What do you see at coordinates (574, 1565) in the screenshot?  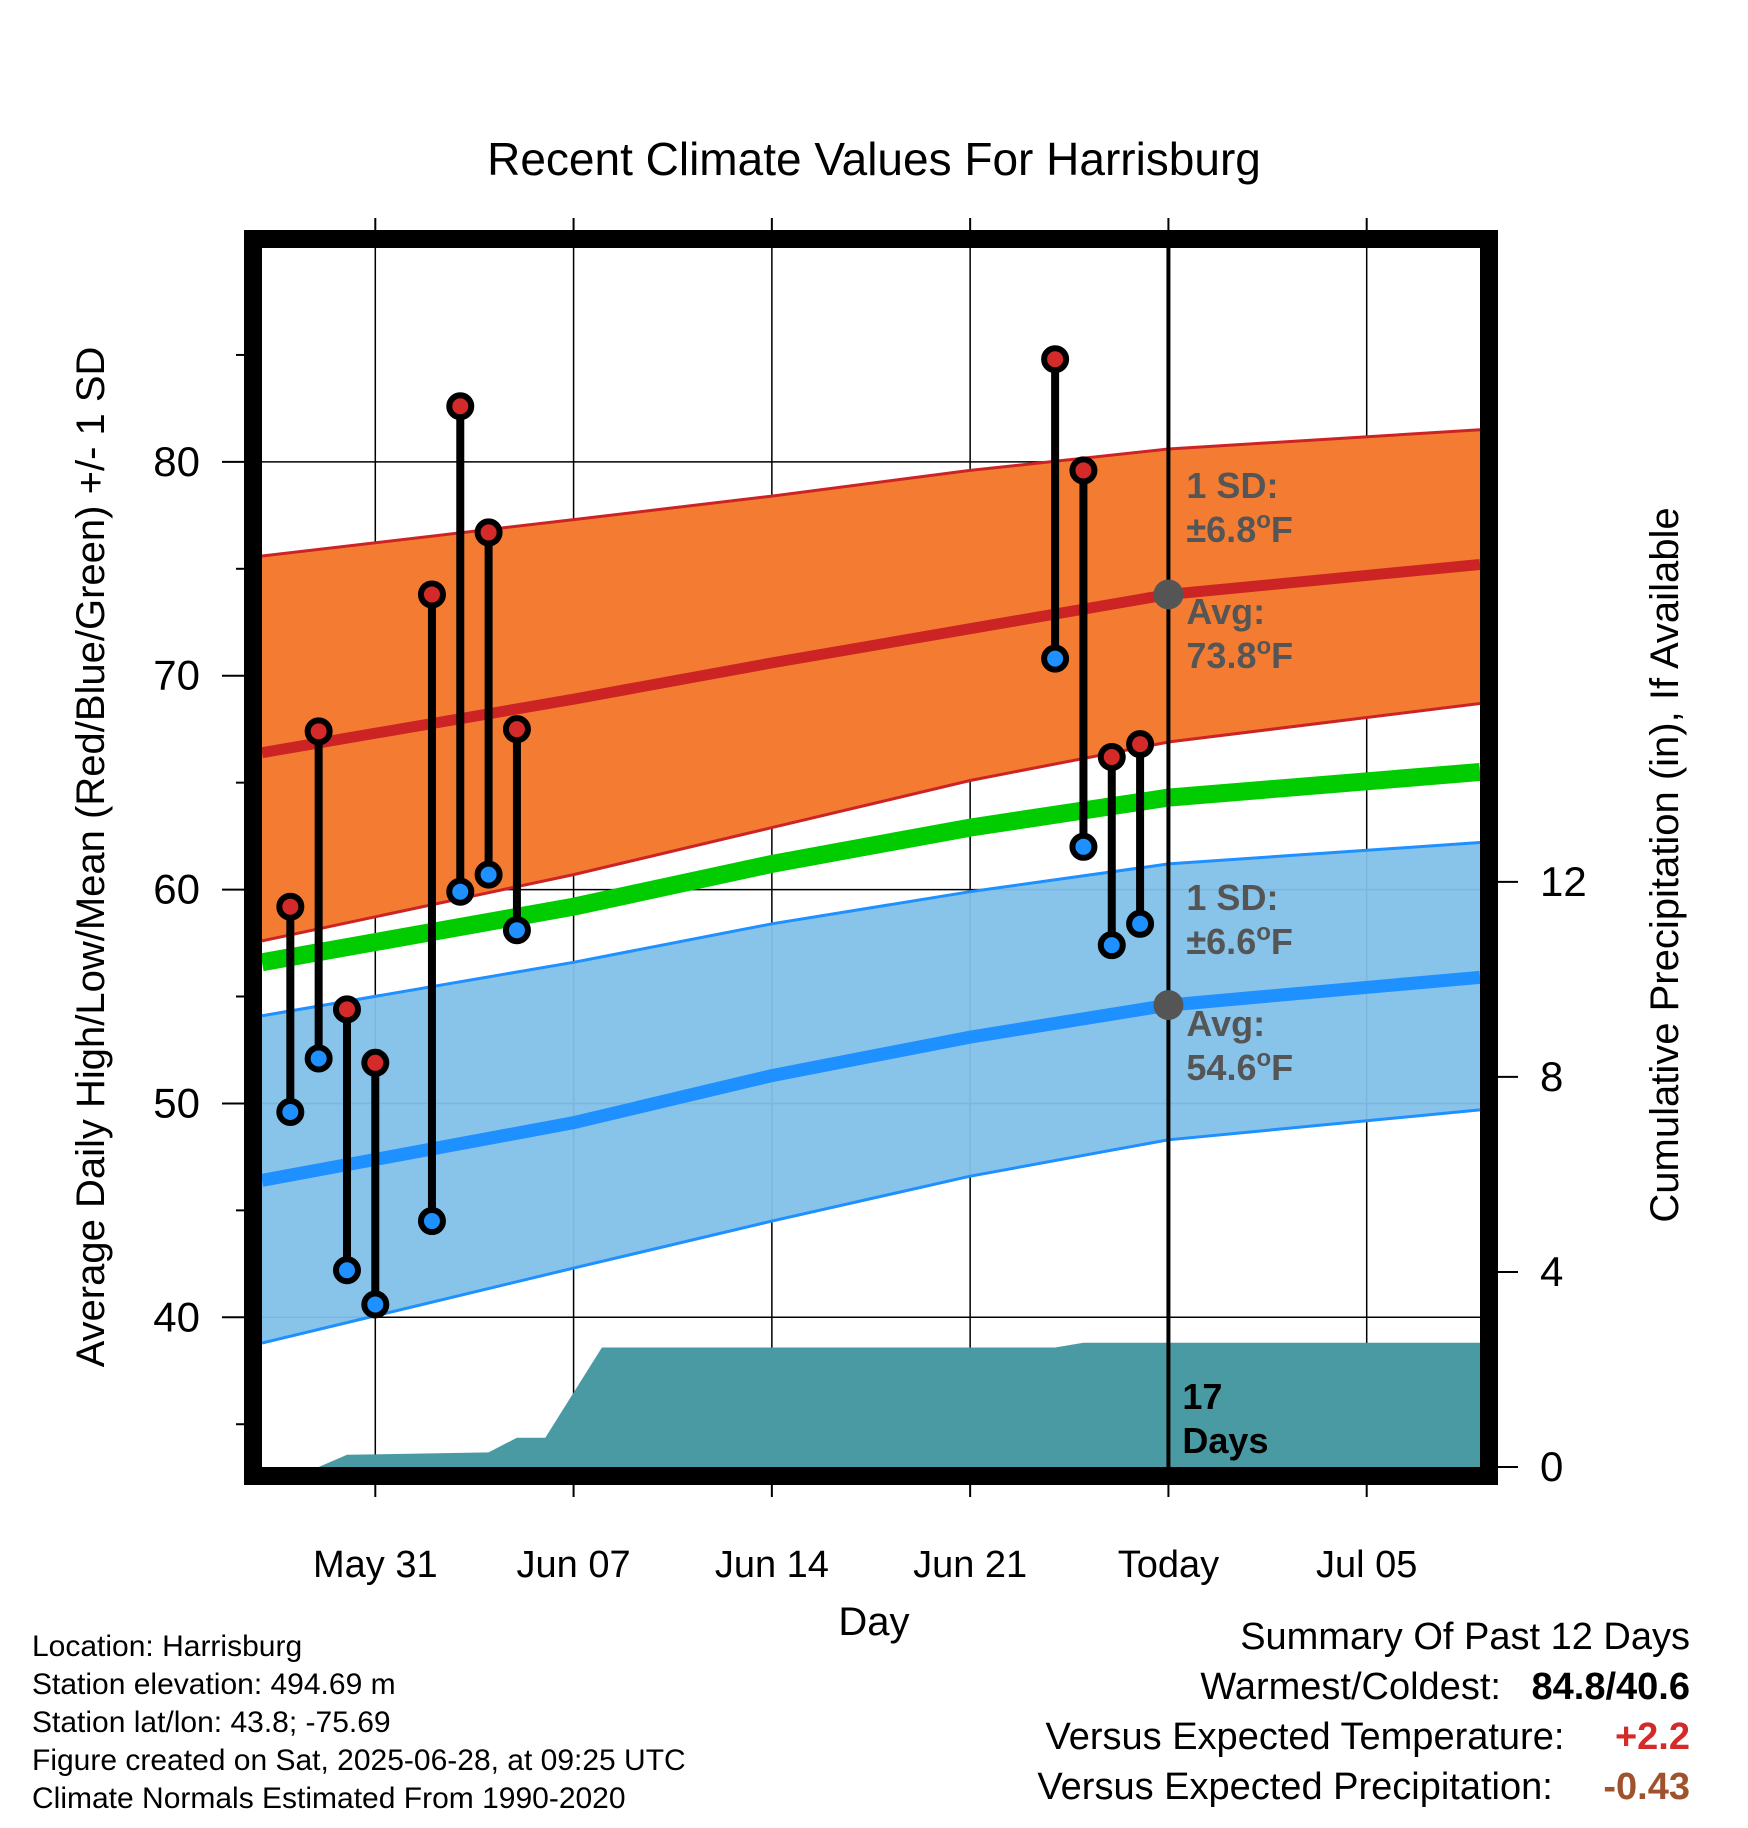 I see `x-tick-label: Jun 07` at bounding box center [574, 1565].